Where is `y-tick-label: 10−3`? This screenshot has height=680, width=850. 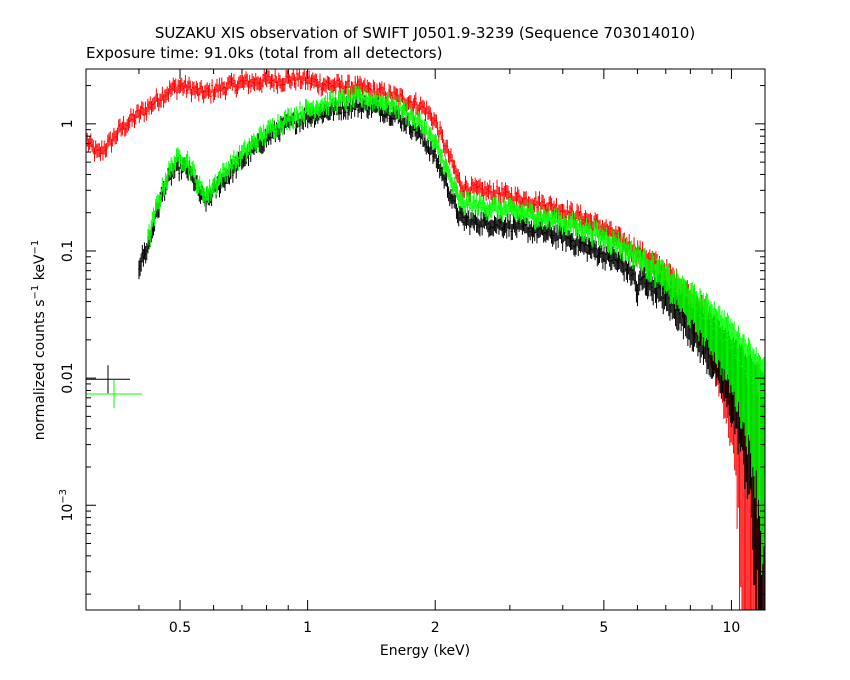 y-tick-label: 10−3 is located at coordinates (67, 505).